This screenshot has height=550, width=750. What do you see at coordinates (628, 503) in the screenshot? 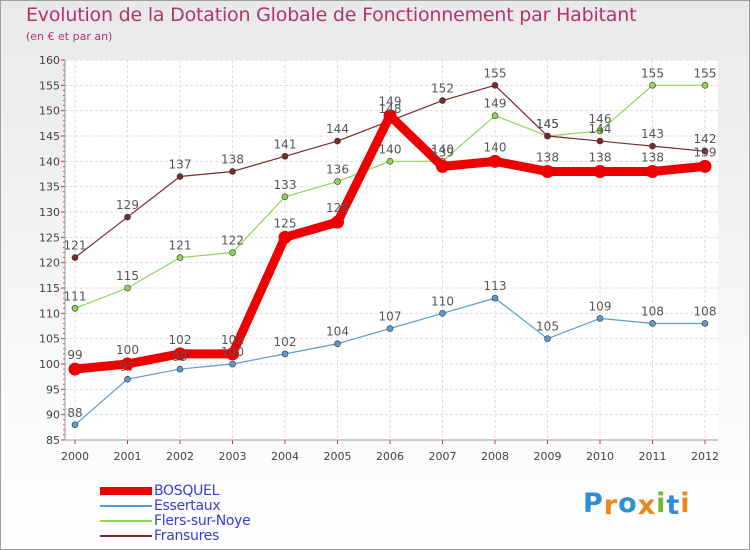
I see `logo-letter: o` at bounding box center [628, 503].